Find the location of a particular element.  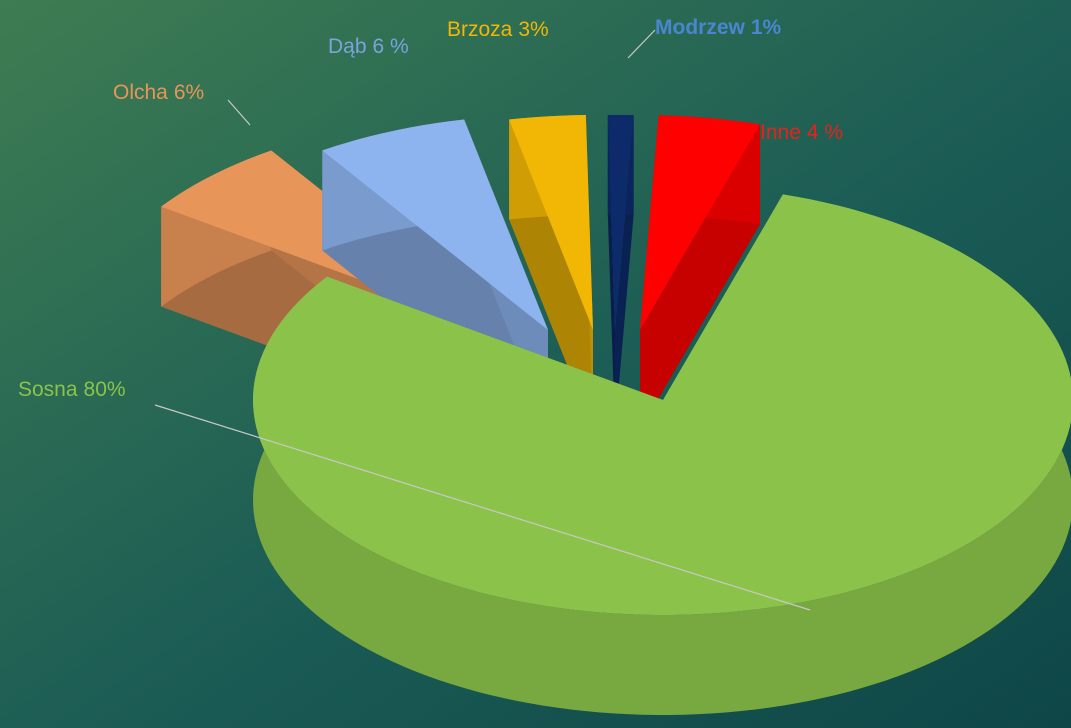

label-value: 80% is located at coordinates (105, 389).